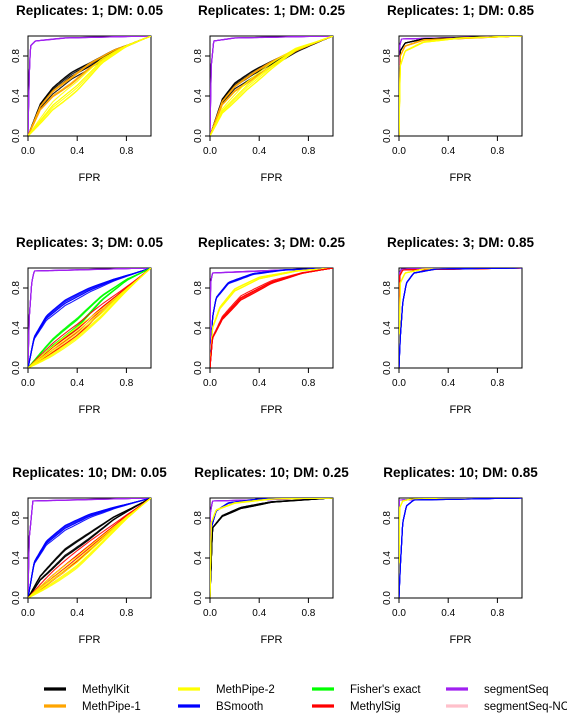 Image resolution: width=567 pixels, height=715 pixels. I want to click on legend-label: Fisher's exact, so click(385, 690).